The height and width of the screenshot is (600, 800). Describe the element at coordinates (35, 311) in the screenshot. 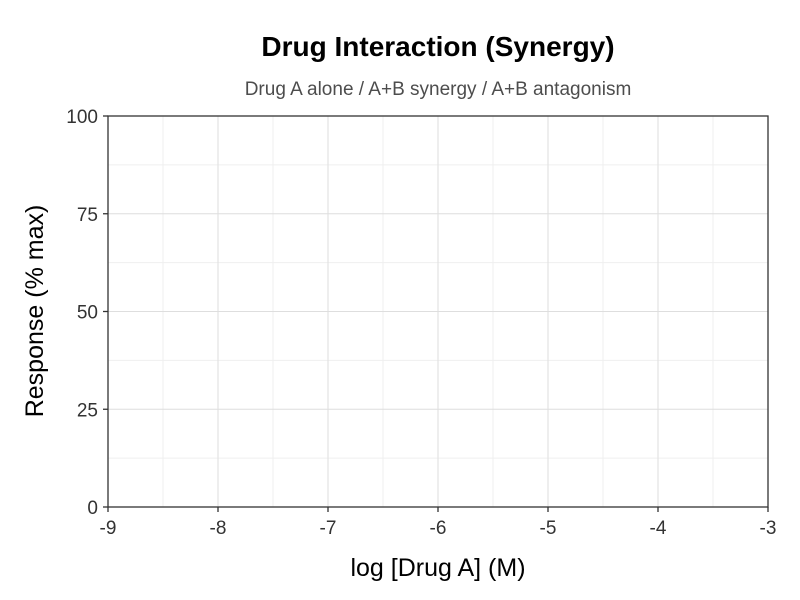

I see `y-axis-label: Response (% max)` at that location.